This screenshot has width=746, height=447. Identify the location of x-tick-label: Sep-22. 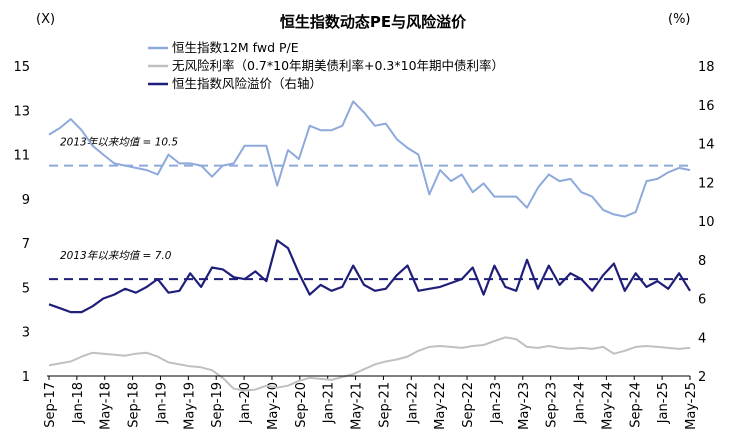
(468, 405).